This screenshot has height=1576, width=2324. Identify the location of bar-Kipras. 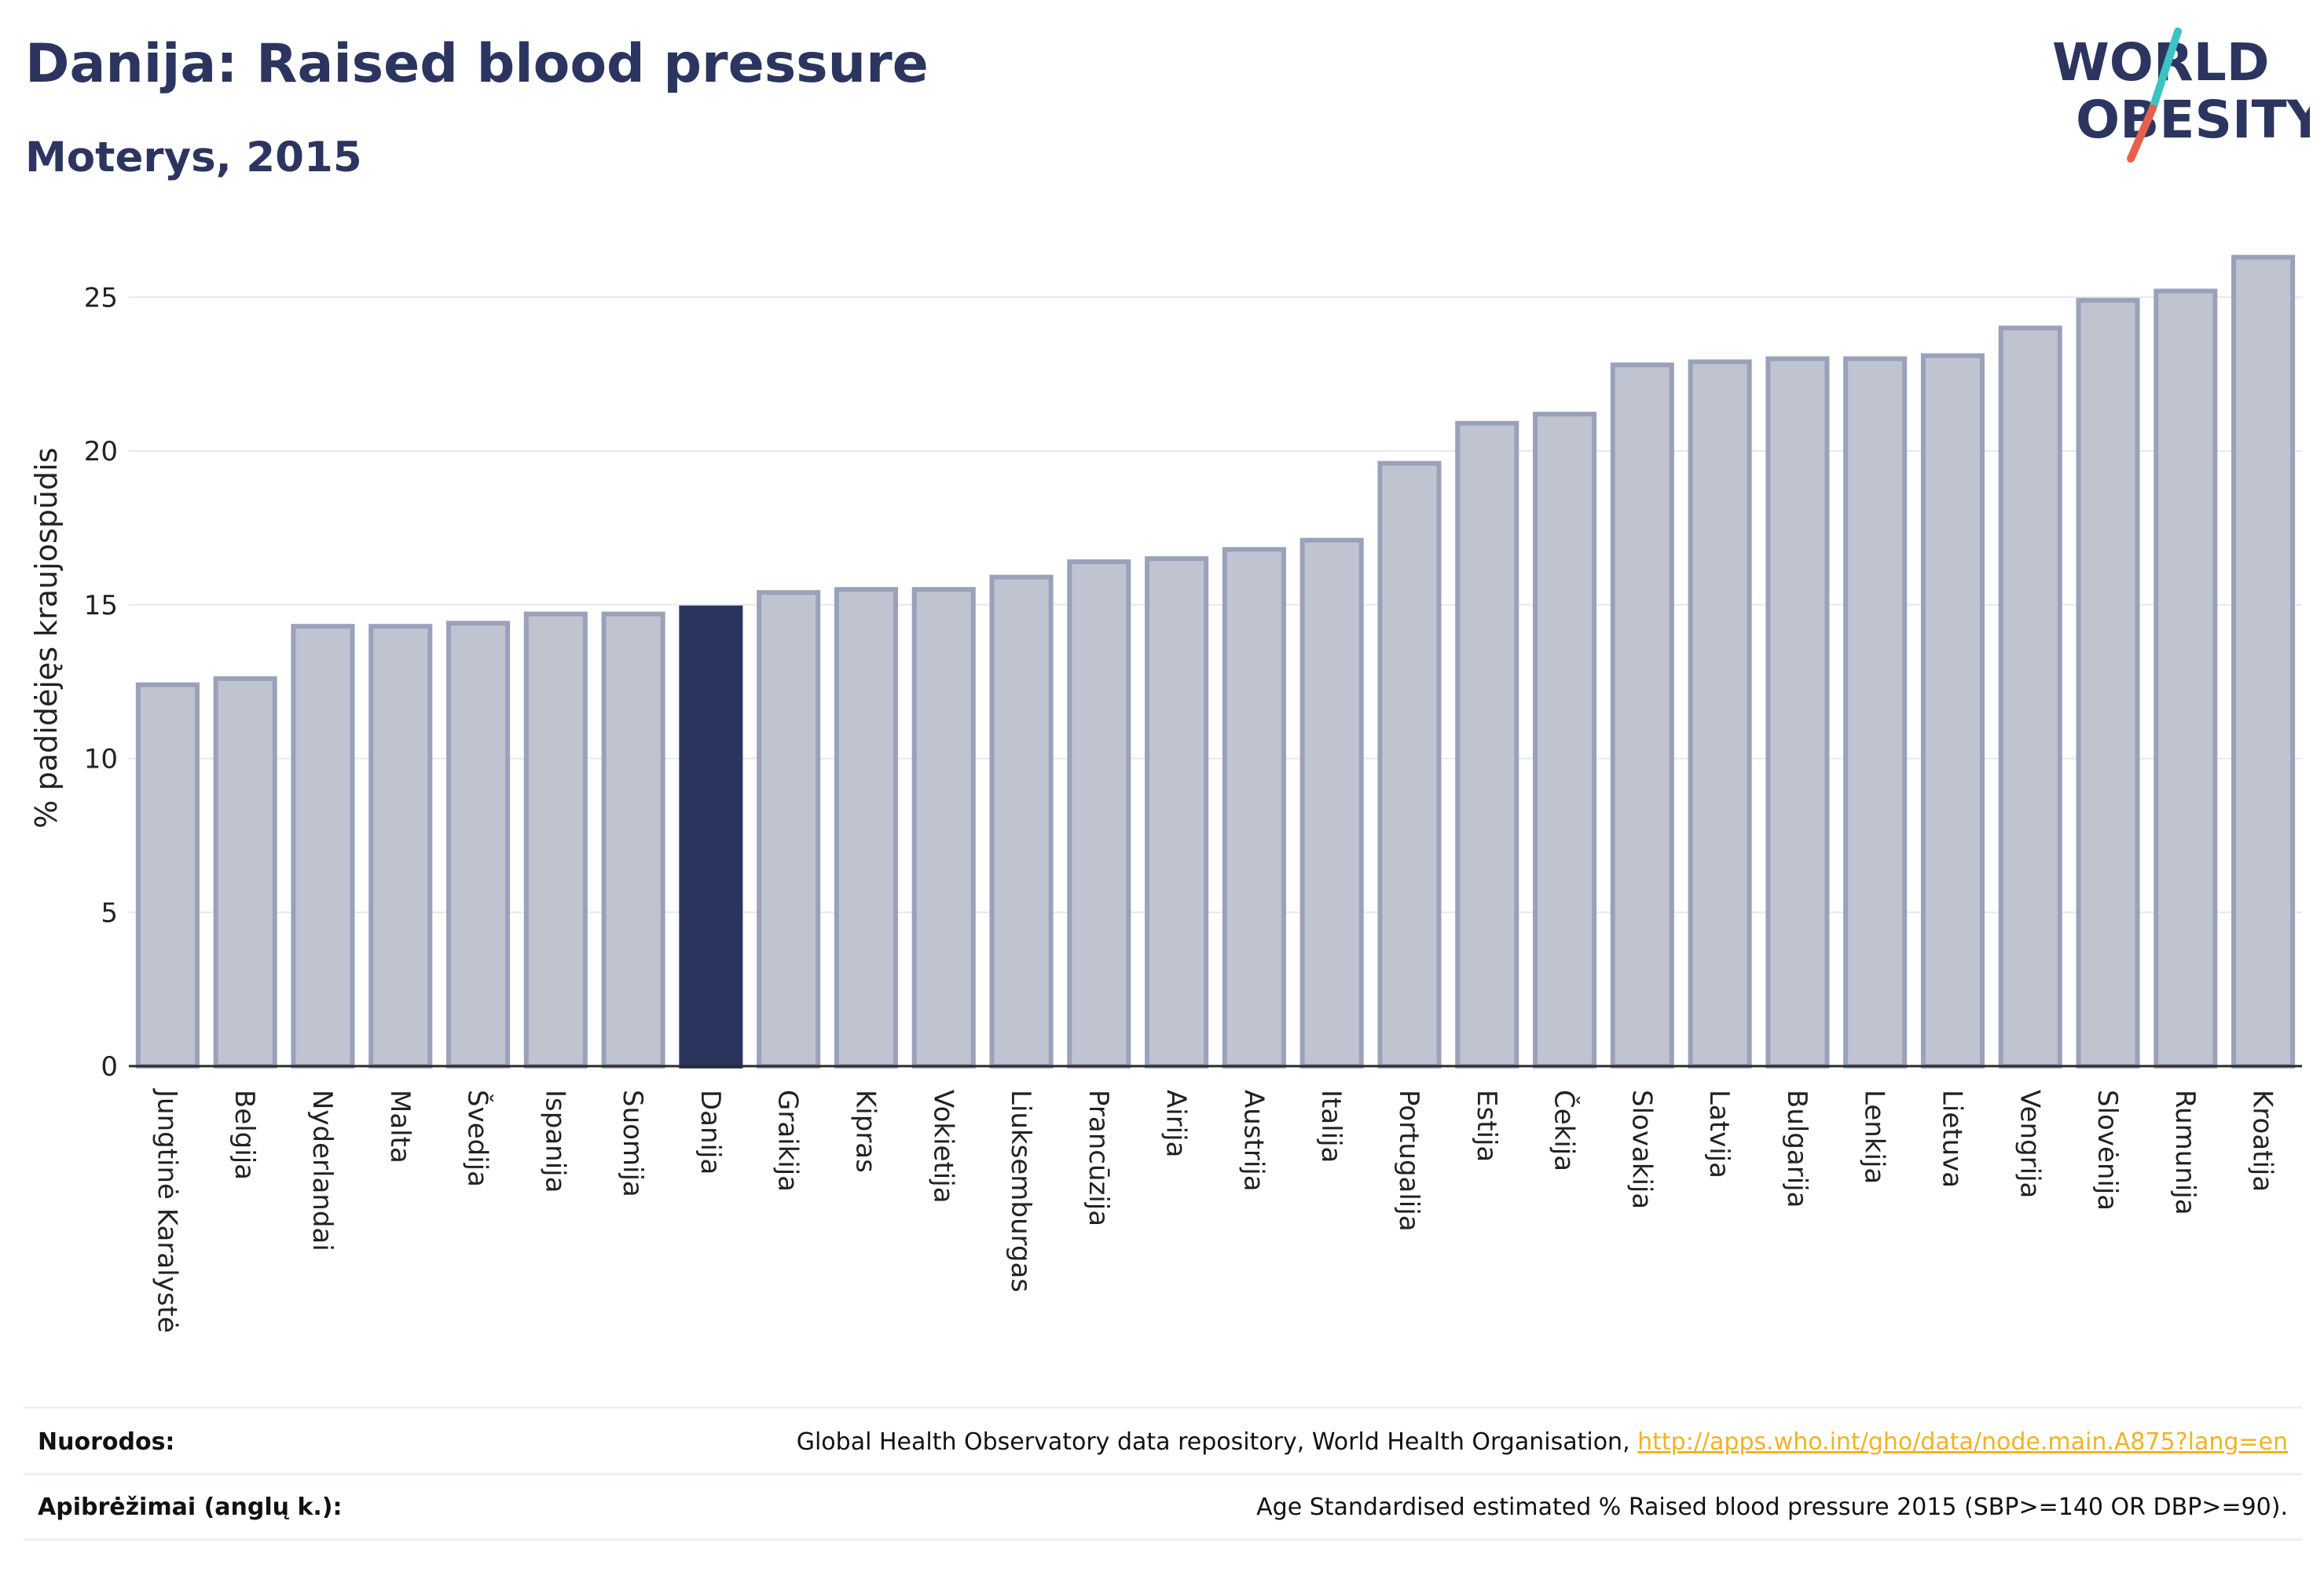
(866, 827).